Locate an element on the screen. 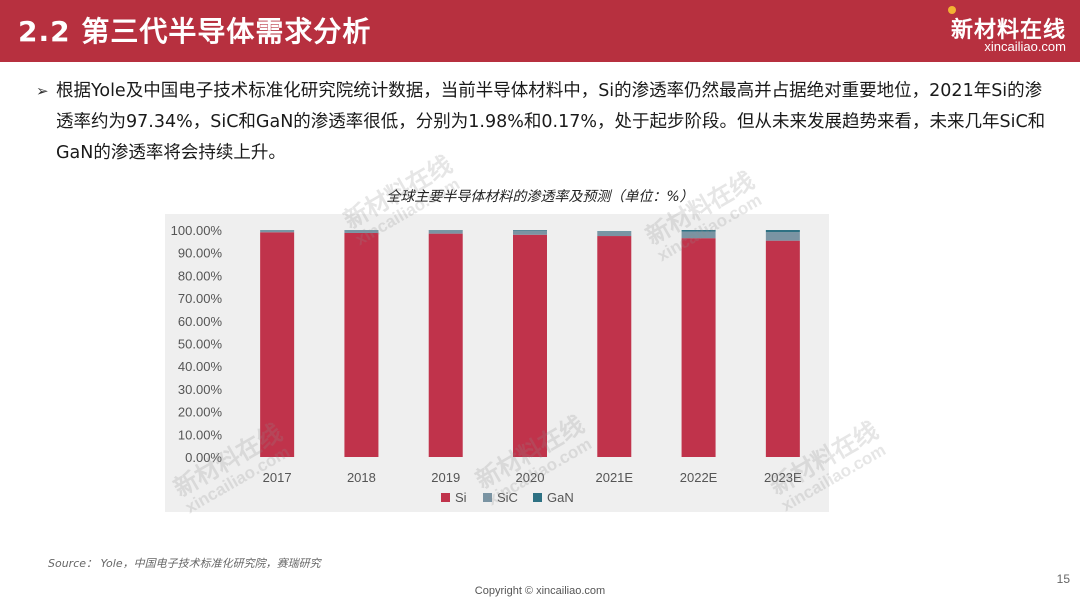 This screenshot has height=608, width=1080. brand-logo: 新材料在线 xincailiao.com is located at coordinates (1003, 31).